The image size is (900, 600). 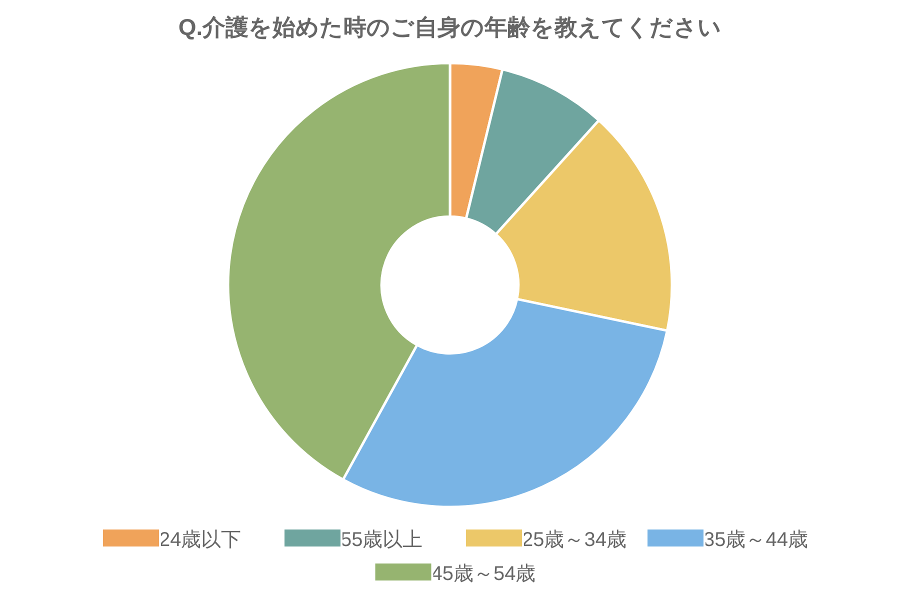 I want to click on legend-label: 45歳～54歳, so click(x=483, y=573).